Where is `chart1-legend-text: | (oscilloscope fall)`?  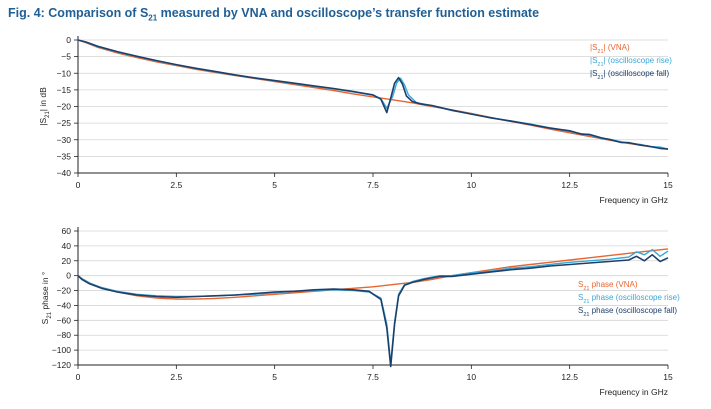
chart1-legend-text: | (oscilloscope fall) is located at coordinates (637, 73).